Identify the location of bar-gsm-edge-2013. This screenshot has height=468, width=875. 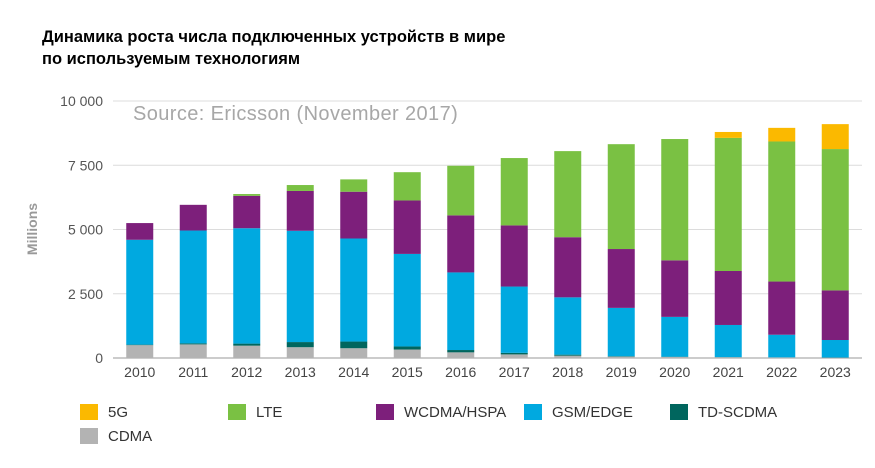
(300, 286).